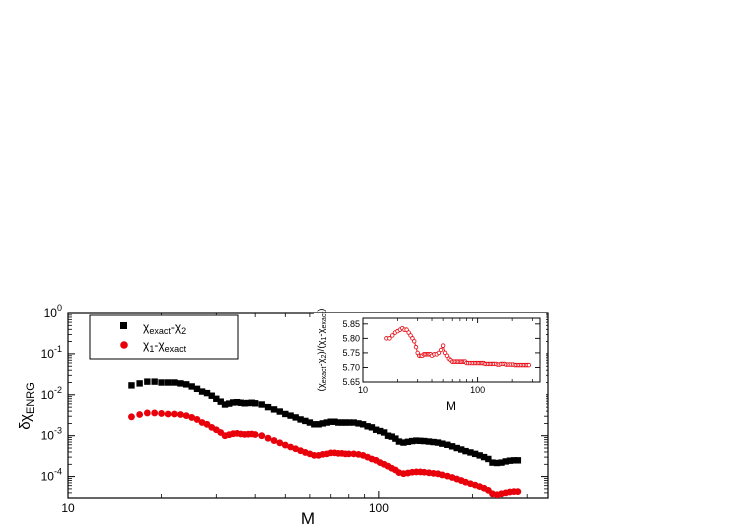 This screenshot has height=526, width=734. Describe the element at coordinates (160, 331) in the screenshot. I see `legend-label-1-b: exact` at that location.